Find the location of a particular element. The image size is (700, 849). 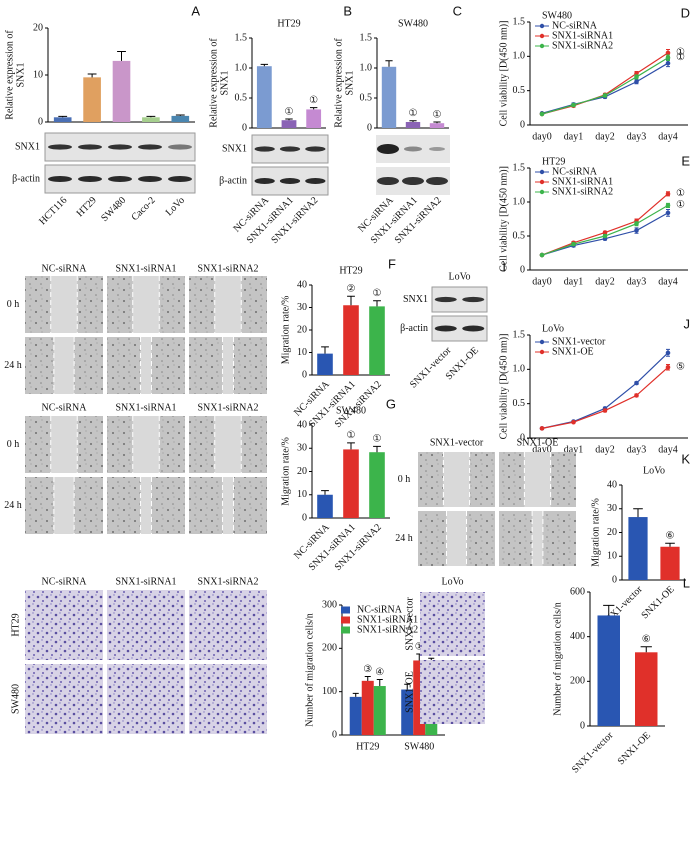

legend-swatch is located at coordinates (345, 630).